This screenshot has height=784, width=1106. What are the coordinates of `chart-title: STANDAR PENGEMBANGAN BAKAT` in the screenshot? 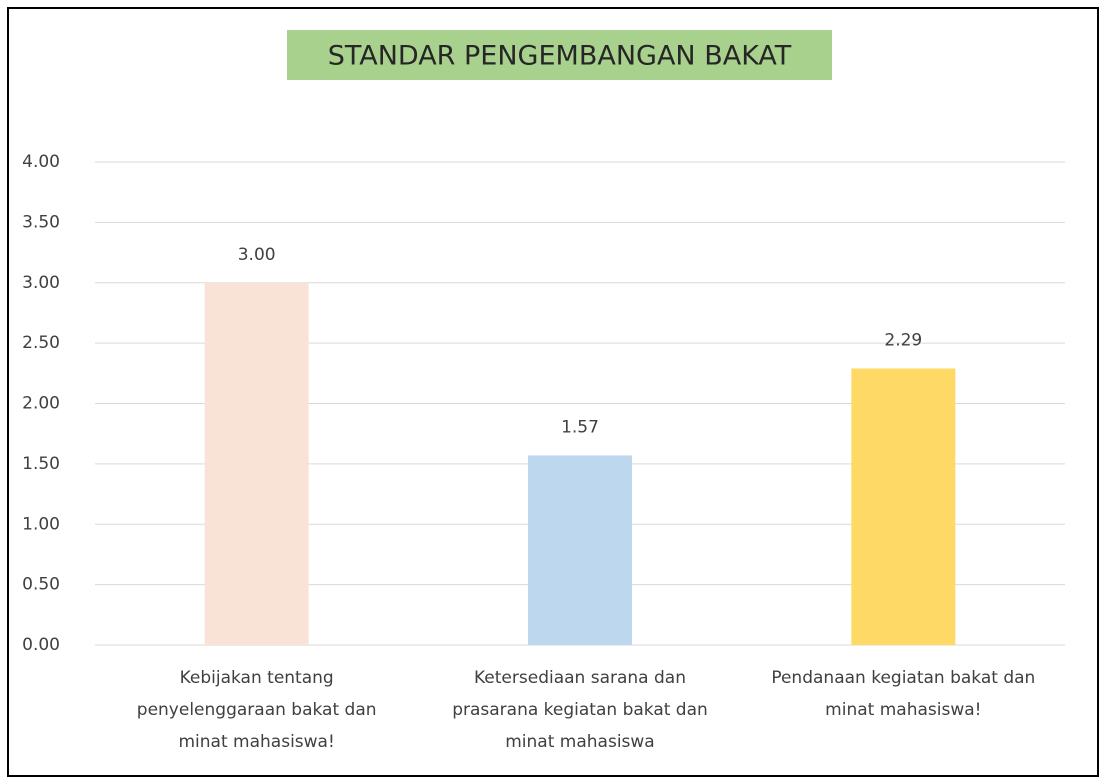 It's located at (560, 56).